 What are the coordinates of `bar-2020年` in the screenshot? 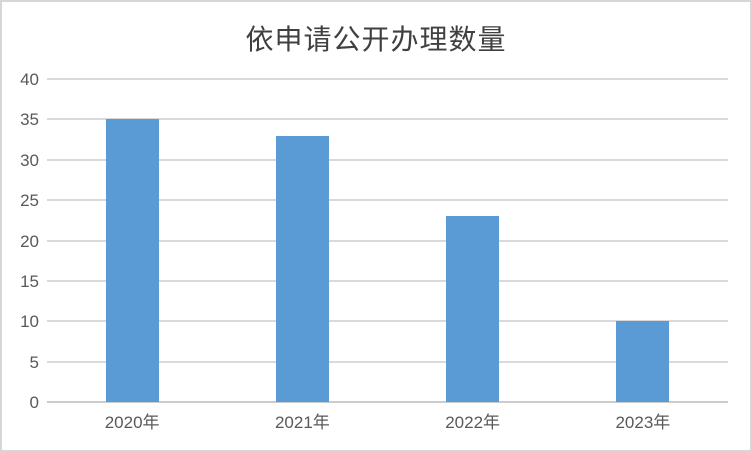 It's located at (132, 260).